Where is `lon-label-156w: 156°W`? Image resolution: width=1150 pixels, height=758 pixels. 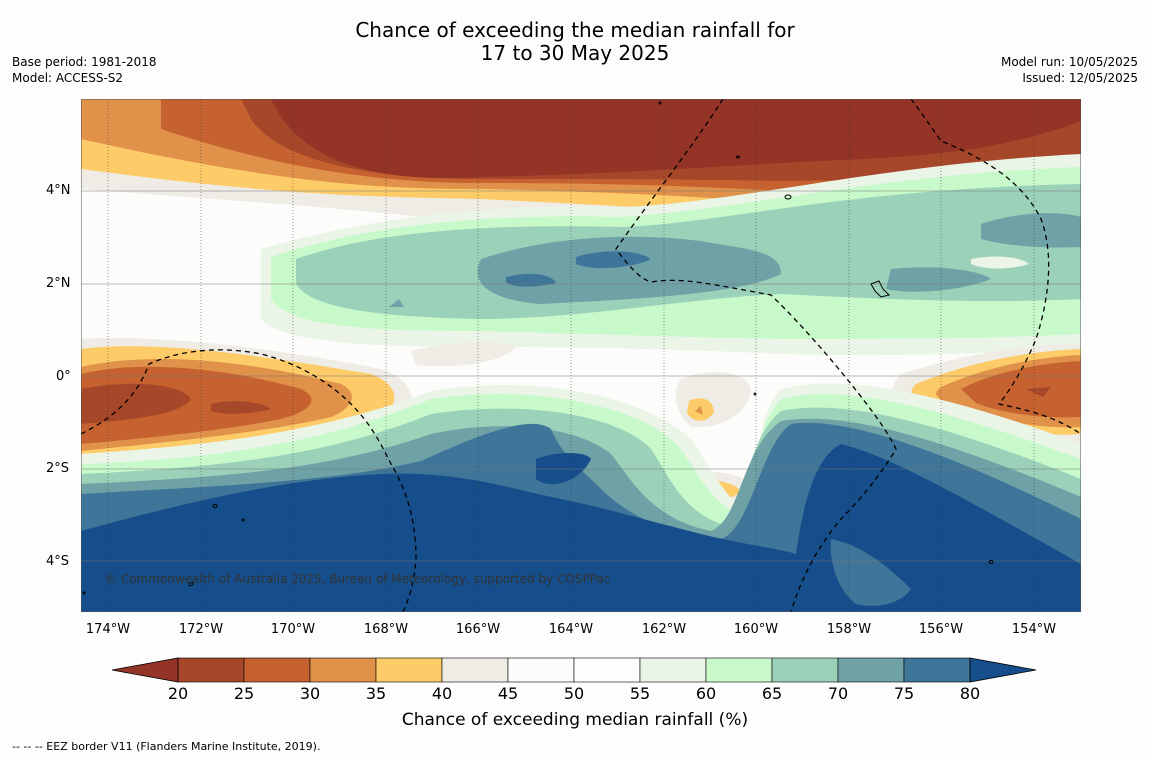 lon-label-156w: 156°W is located at coordinates (941, 629).